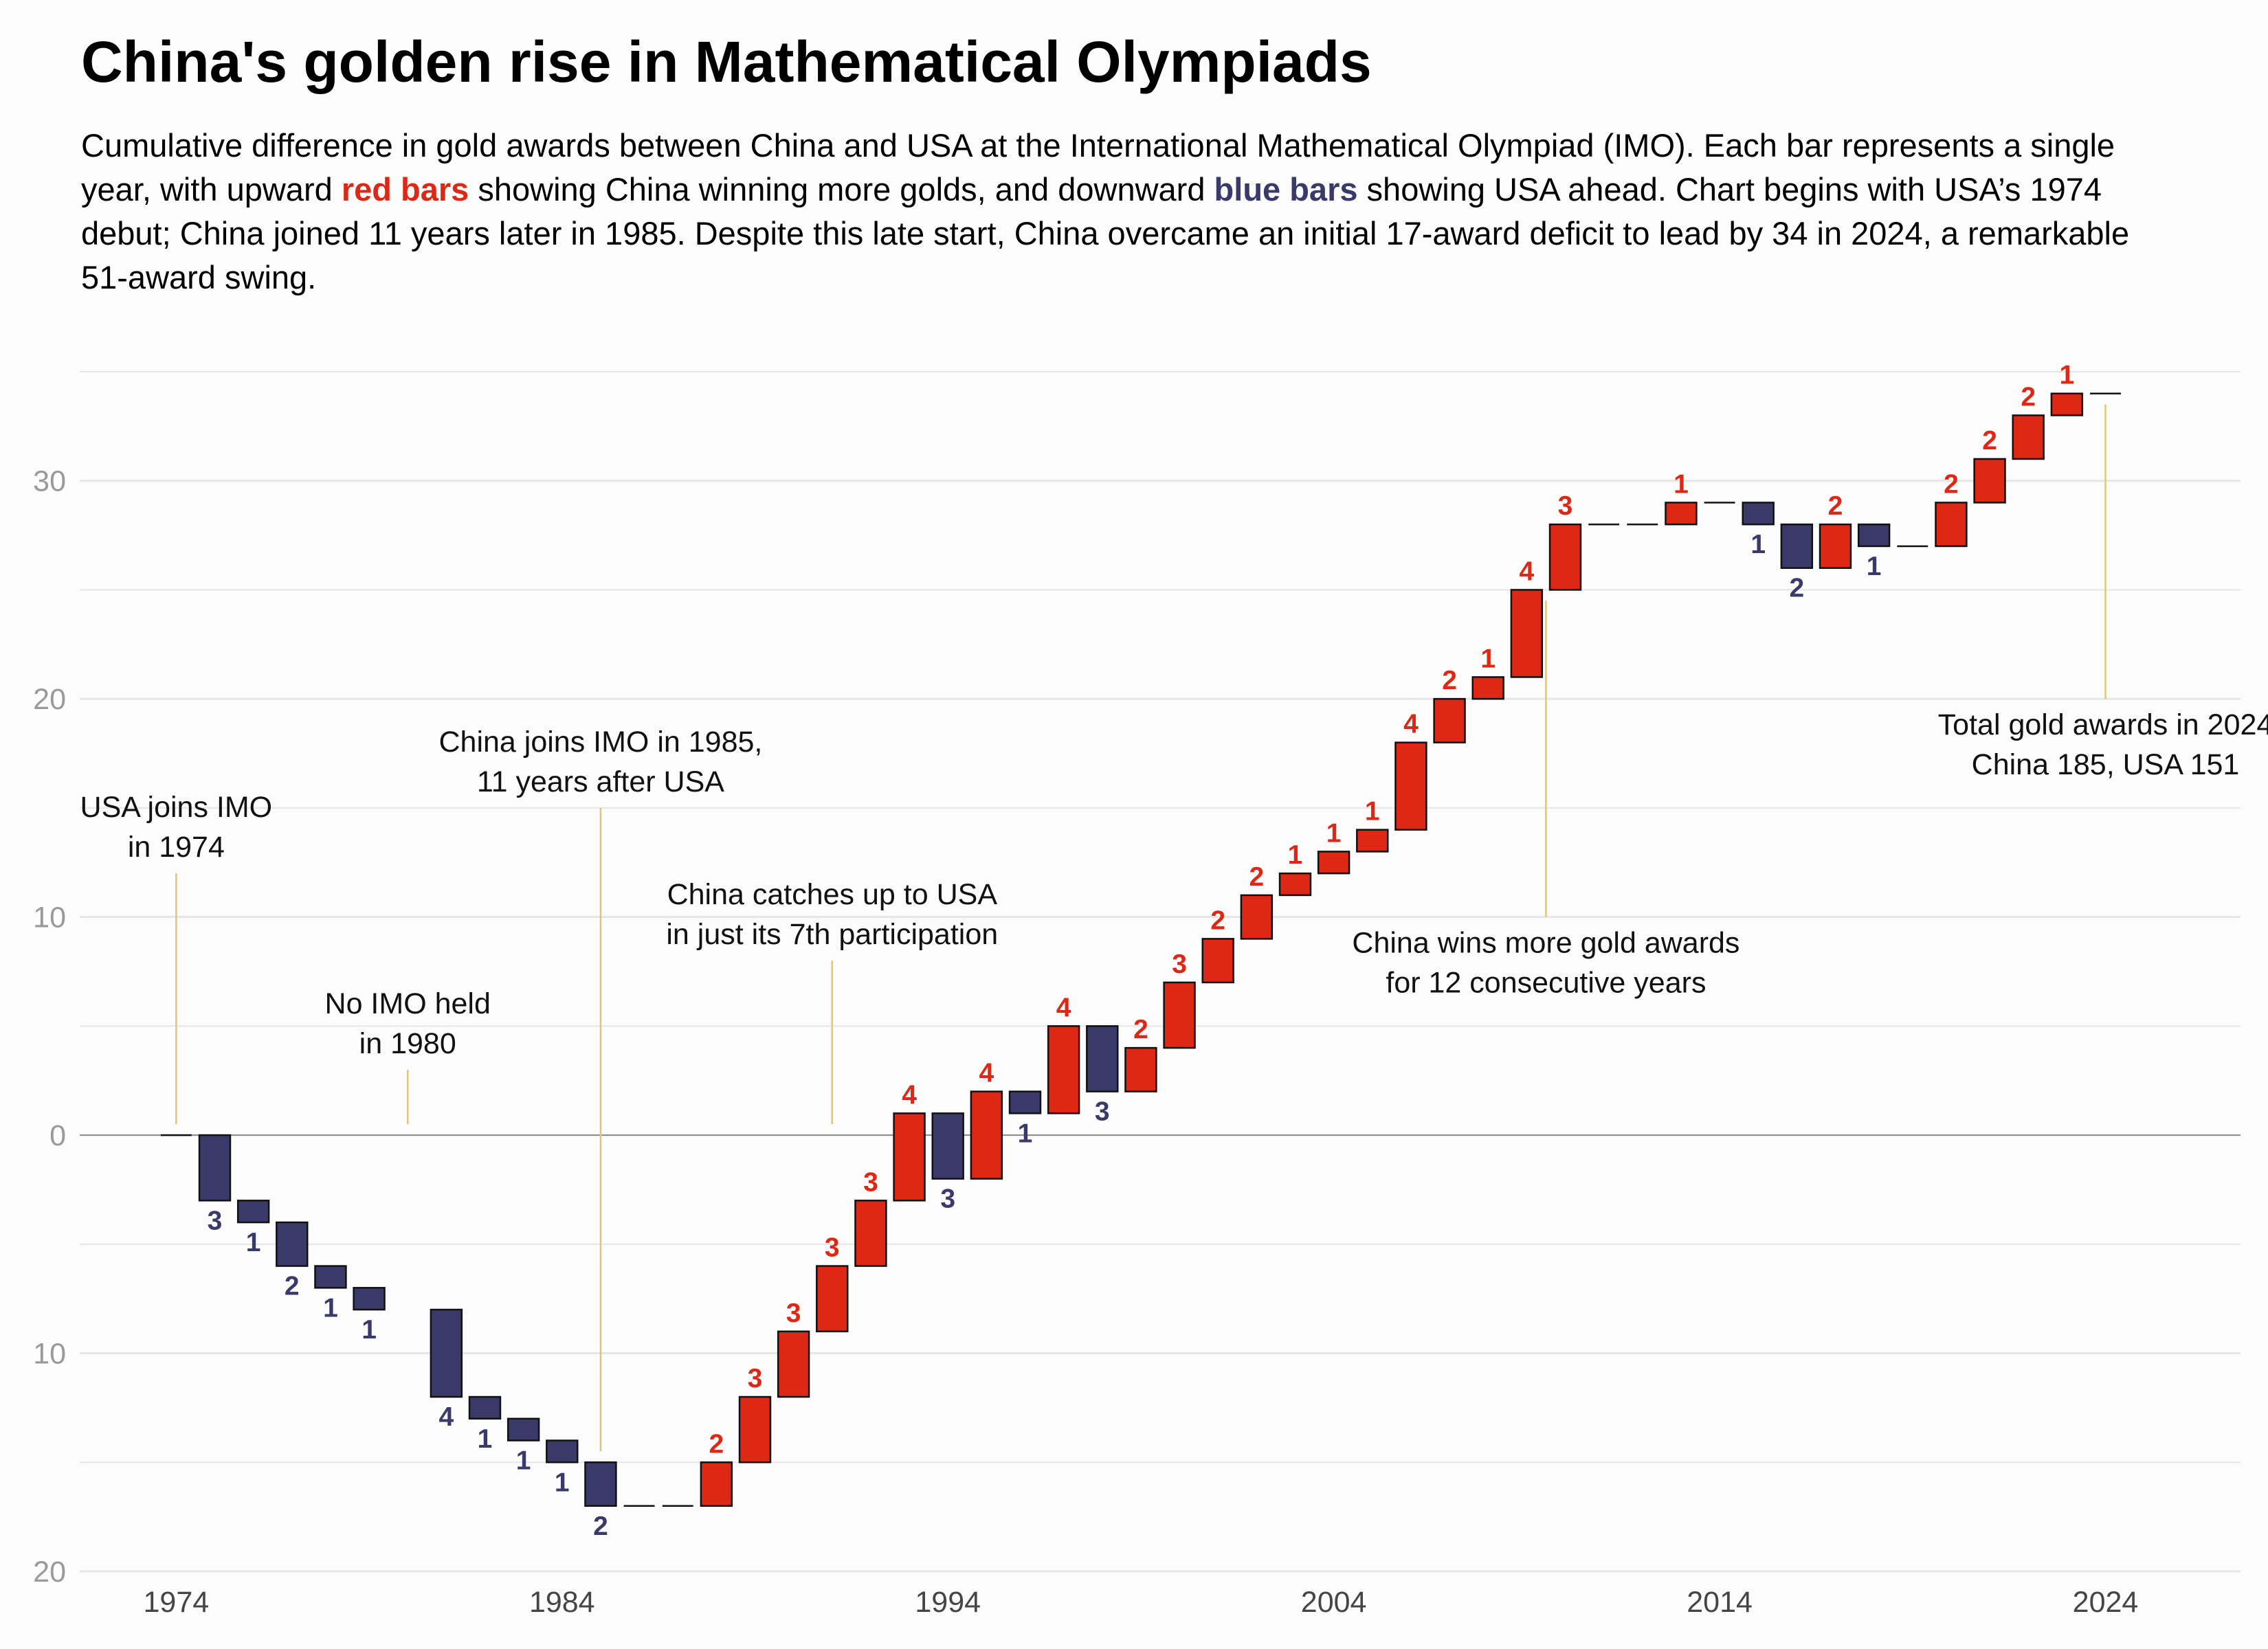 This screenshot has width=2268, height=1649. What do you see at coordinates (1546, 983) in the screenshot?
I see `annotation-text: for 12 consecutive years` at bounding box center [1546, 983].